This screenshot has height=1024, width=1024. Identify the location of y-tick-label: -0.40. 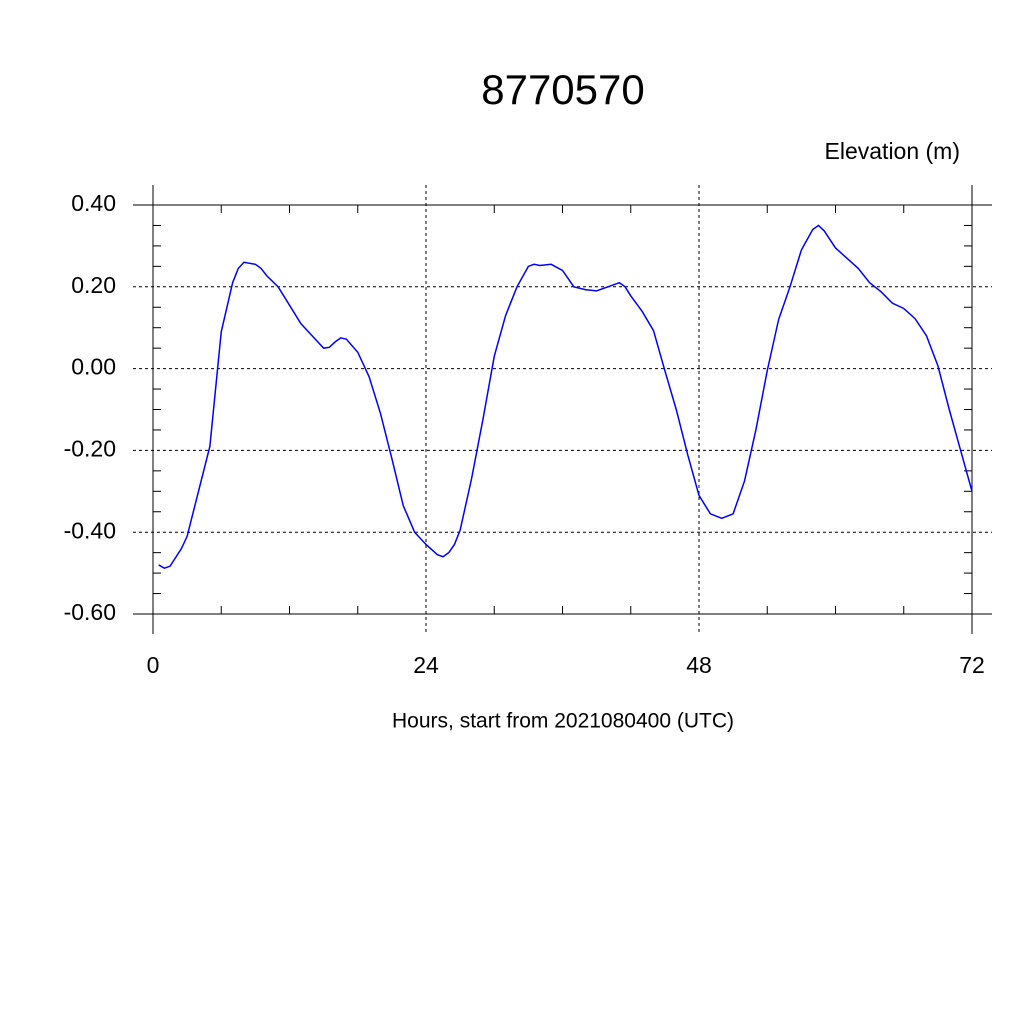
(90, 530).